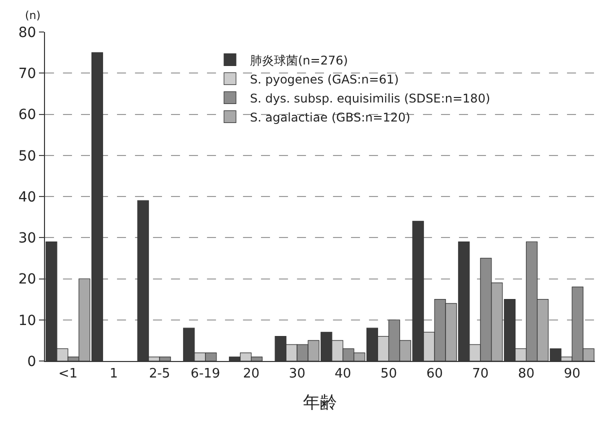  What do you see at coordinates (370, 98) in the screenshot?
I see `legend-label: S. dys. subsp. equisimilis (SDSE:n=180)` at bounding box center [370, 98].